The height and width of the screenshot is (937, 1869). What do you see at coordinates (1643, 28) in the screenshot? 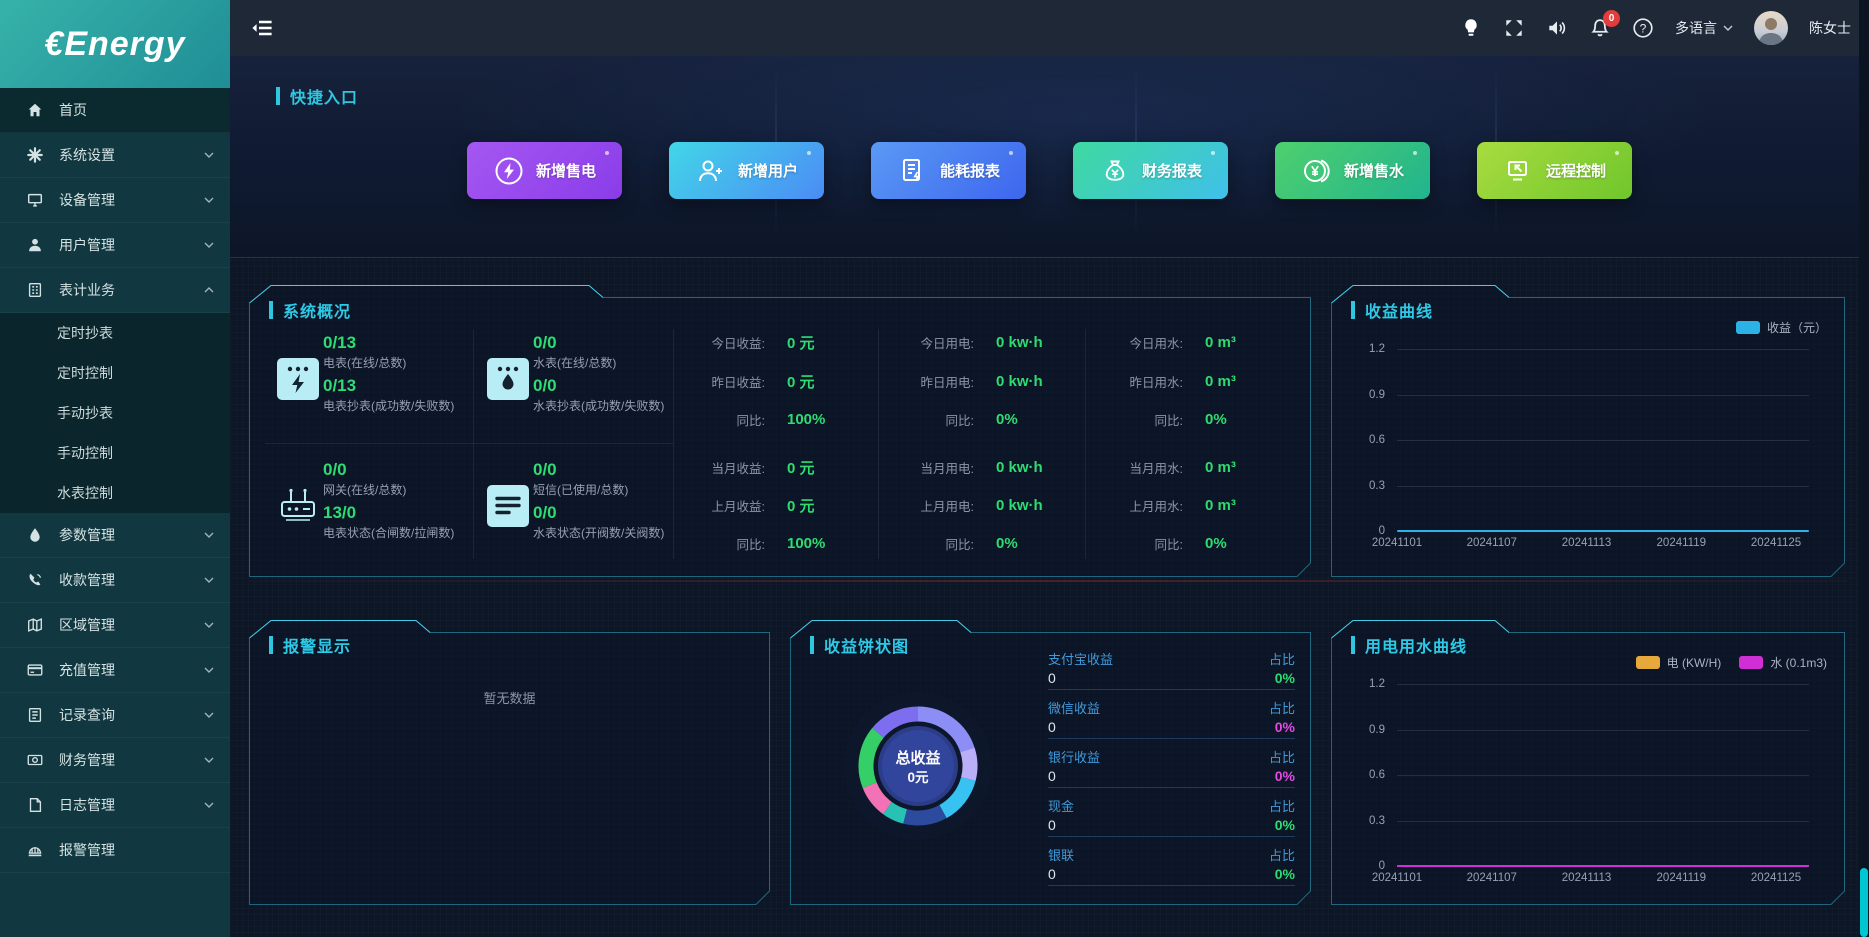
I see `help-icon: ?` at bounding box center [1643, 28].